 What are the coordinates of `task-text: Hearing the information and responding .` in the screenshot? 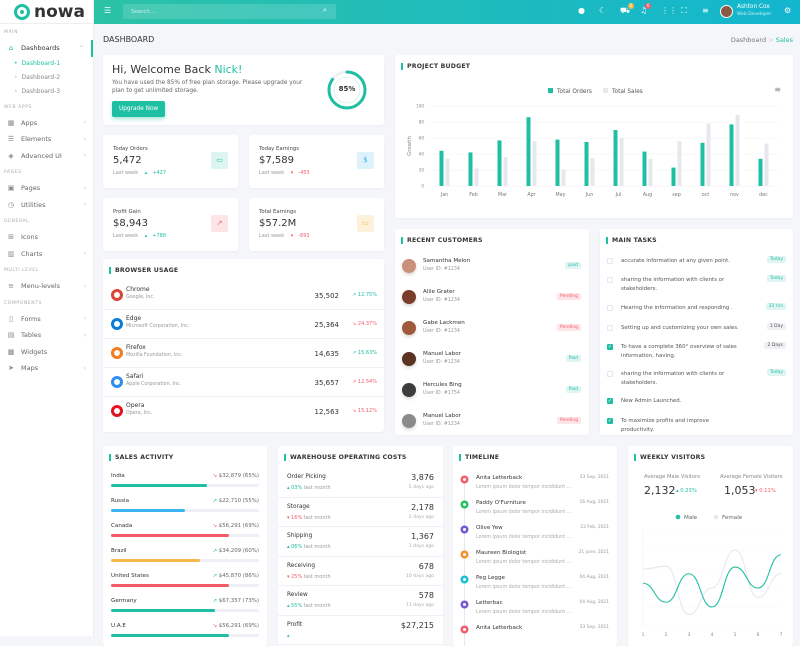 It's located at (677, 308).